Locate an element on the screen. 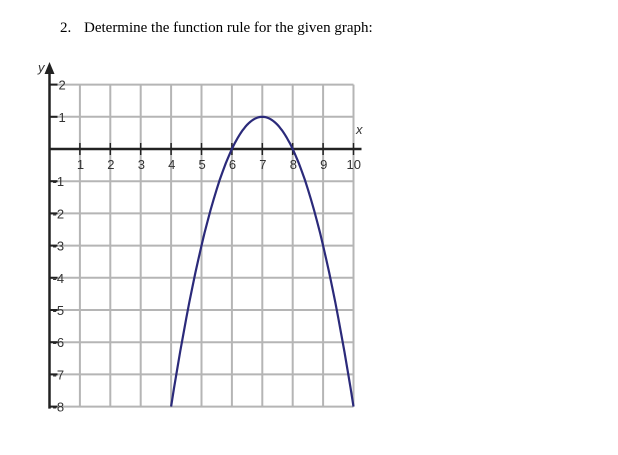 This screenshot has height=455, width=618. y-tick-label: -4 is located at coordinates (59, 278).